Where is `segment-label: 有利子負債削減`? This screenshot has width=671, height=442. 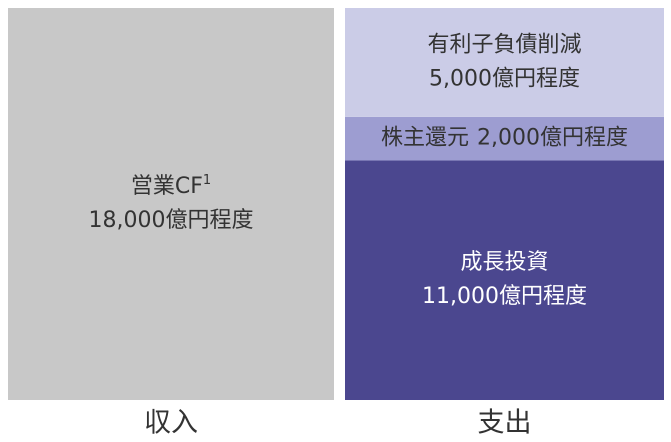
segment-label: 有利子負債削減 is located at coordinates (504, 44).